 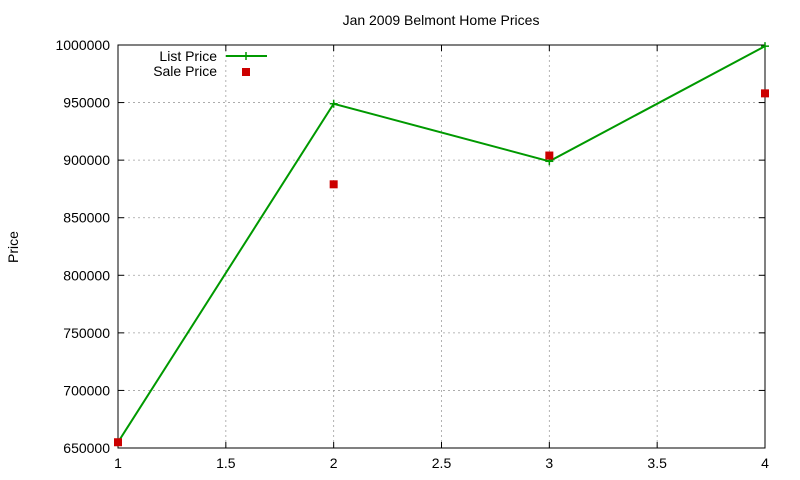 I want to click on y-tick-label: 800000, so click(x=86, y=275).